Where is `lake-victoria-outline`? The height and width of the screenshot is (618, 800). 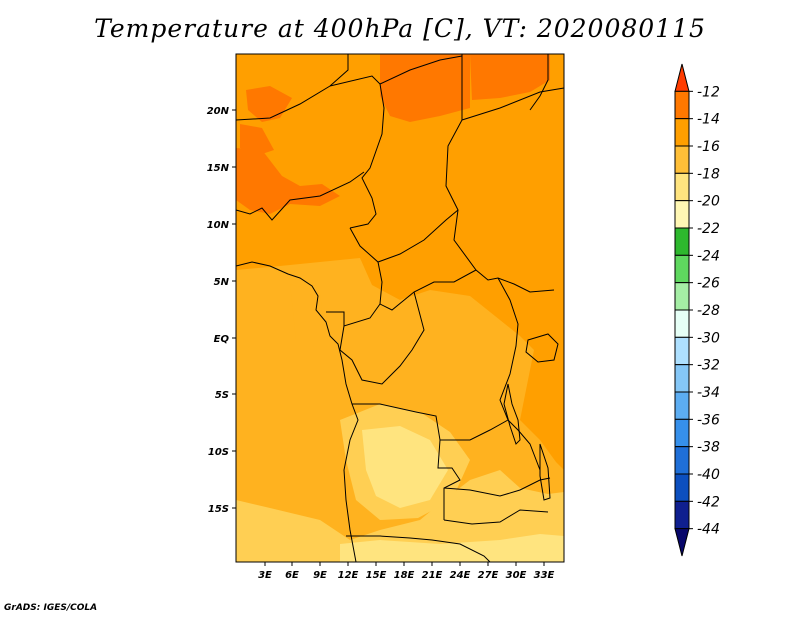
lake-victoria-outline is located at coordinates (542, 348).